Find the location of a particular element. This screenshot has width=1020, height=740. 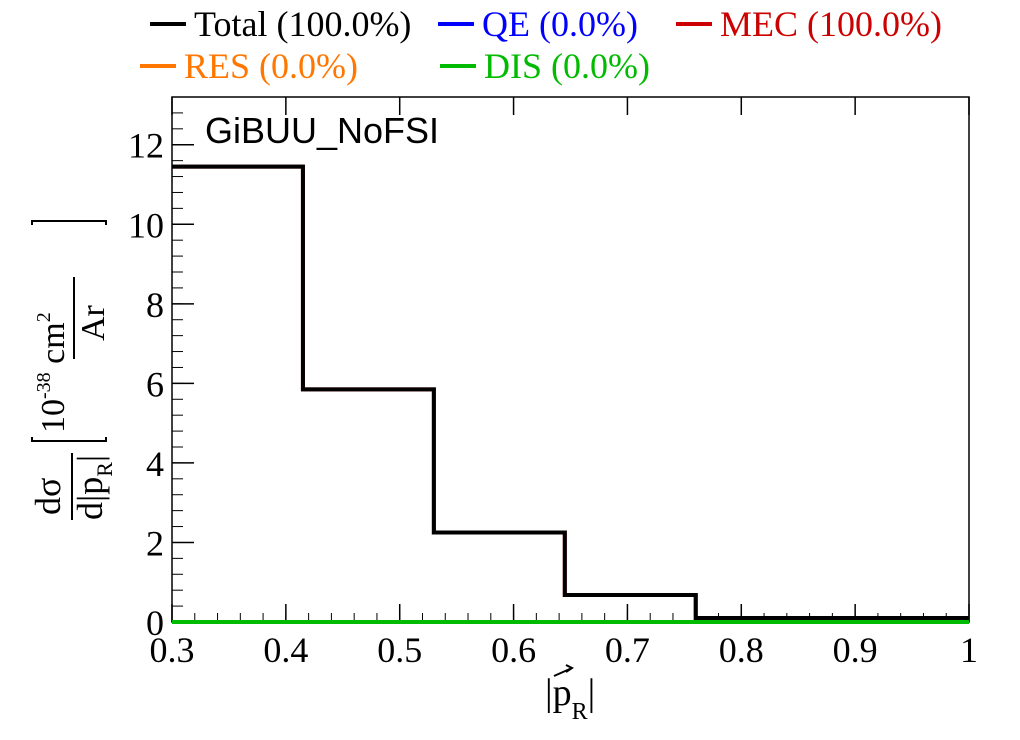

y-label-unit-exp: -38 is located at coordinates (44, 385).